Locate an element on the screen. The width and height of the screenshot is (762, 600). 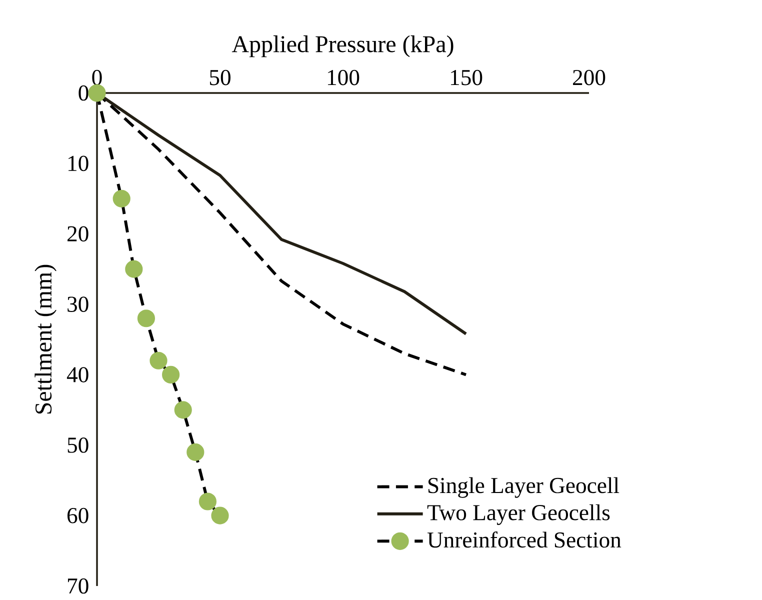
y-tick-label: 50 is located at coordinates (78, 445).